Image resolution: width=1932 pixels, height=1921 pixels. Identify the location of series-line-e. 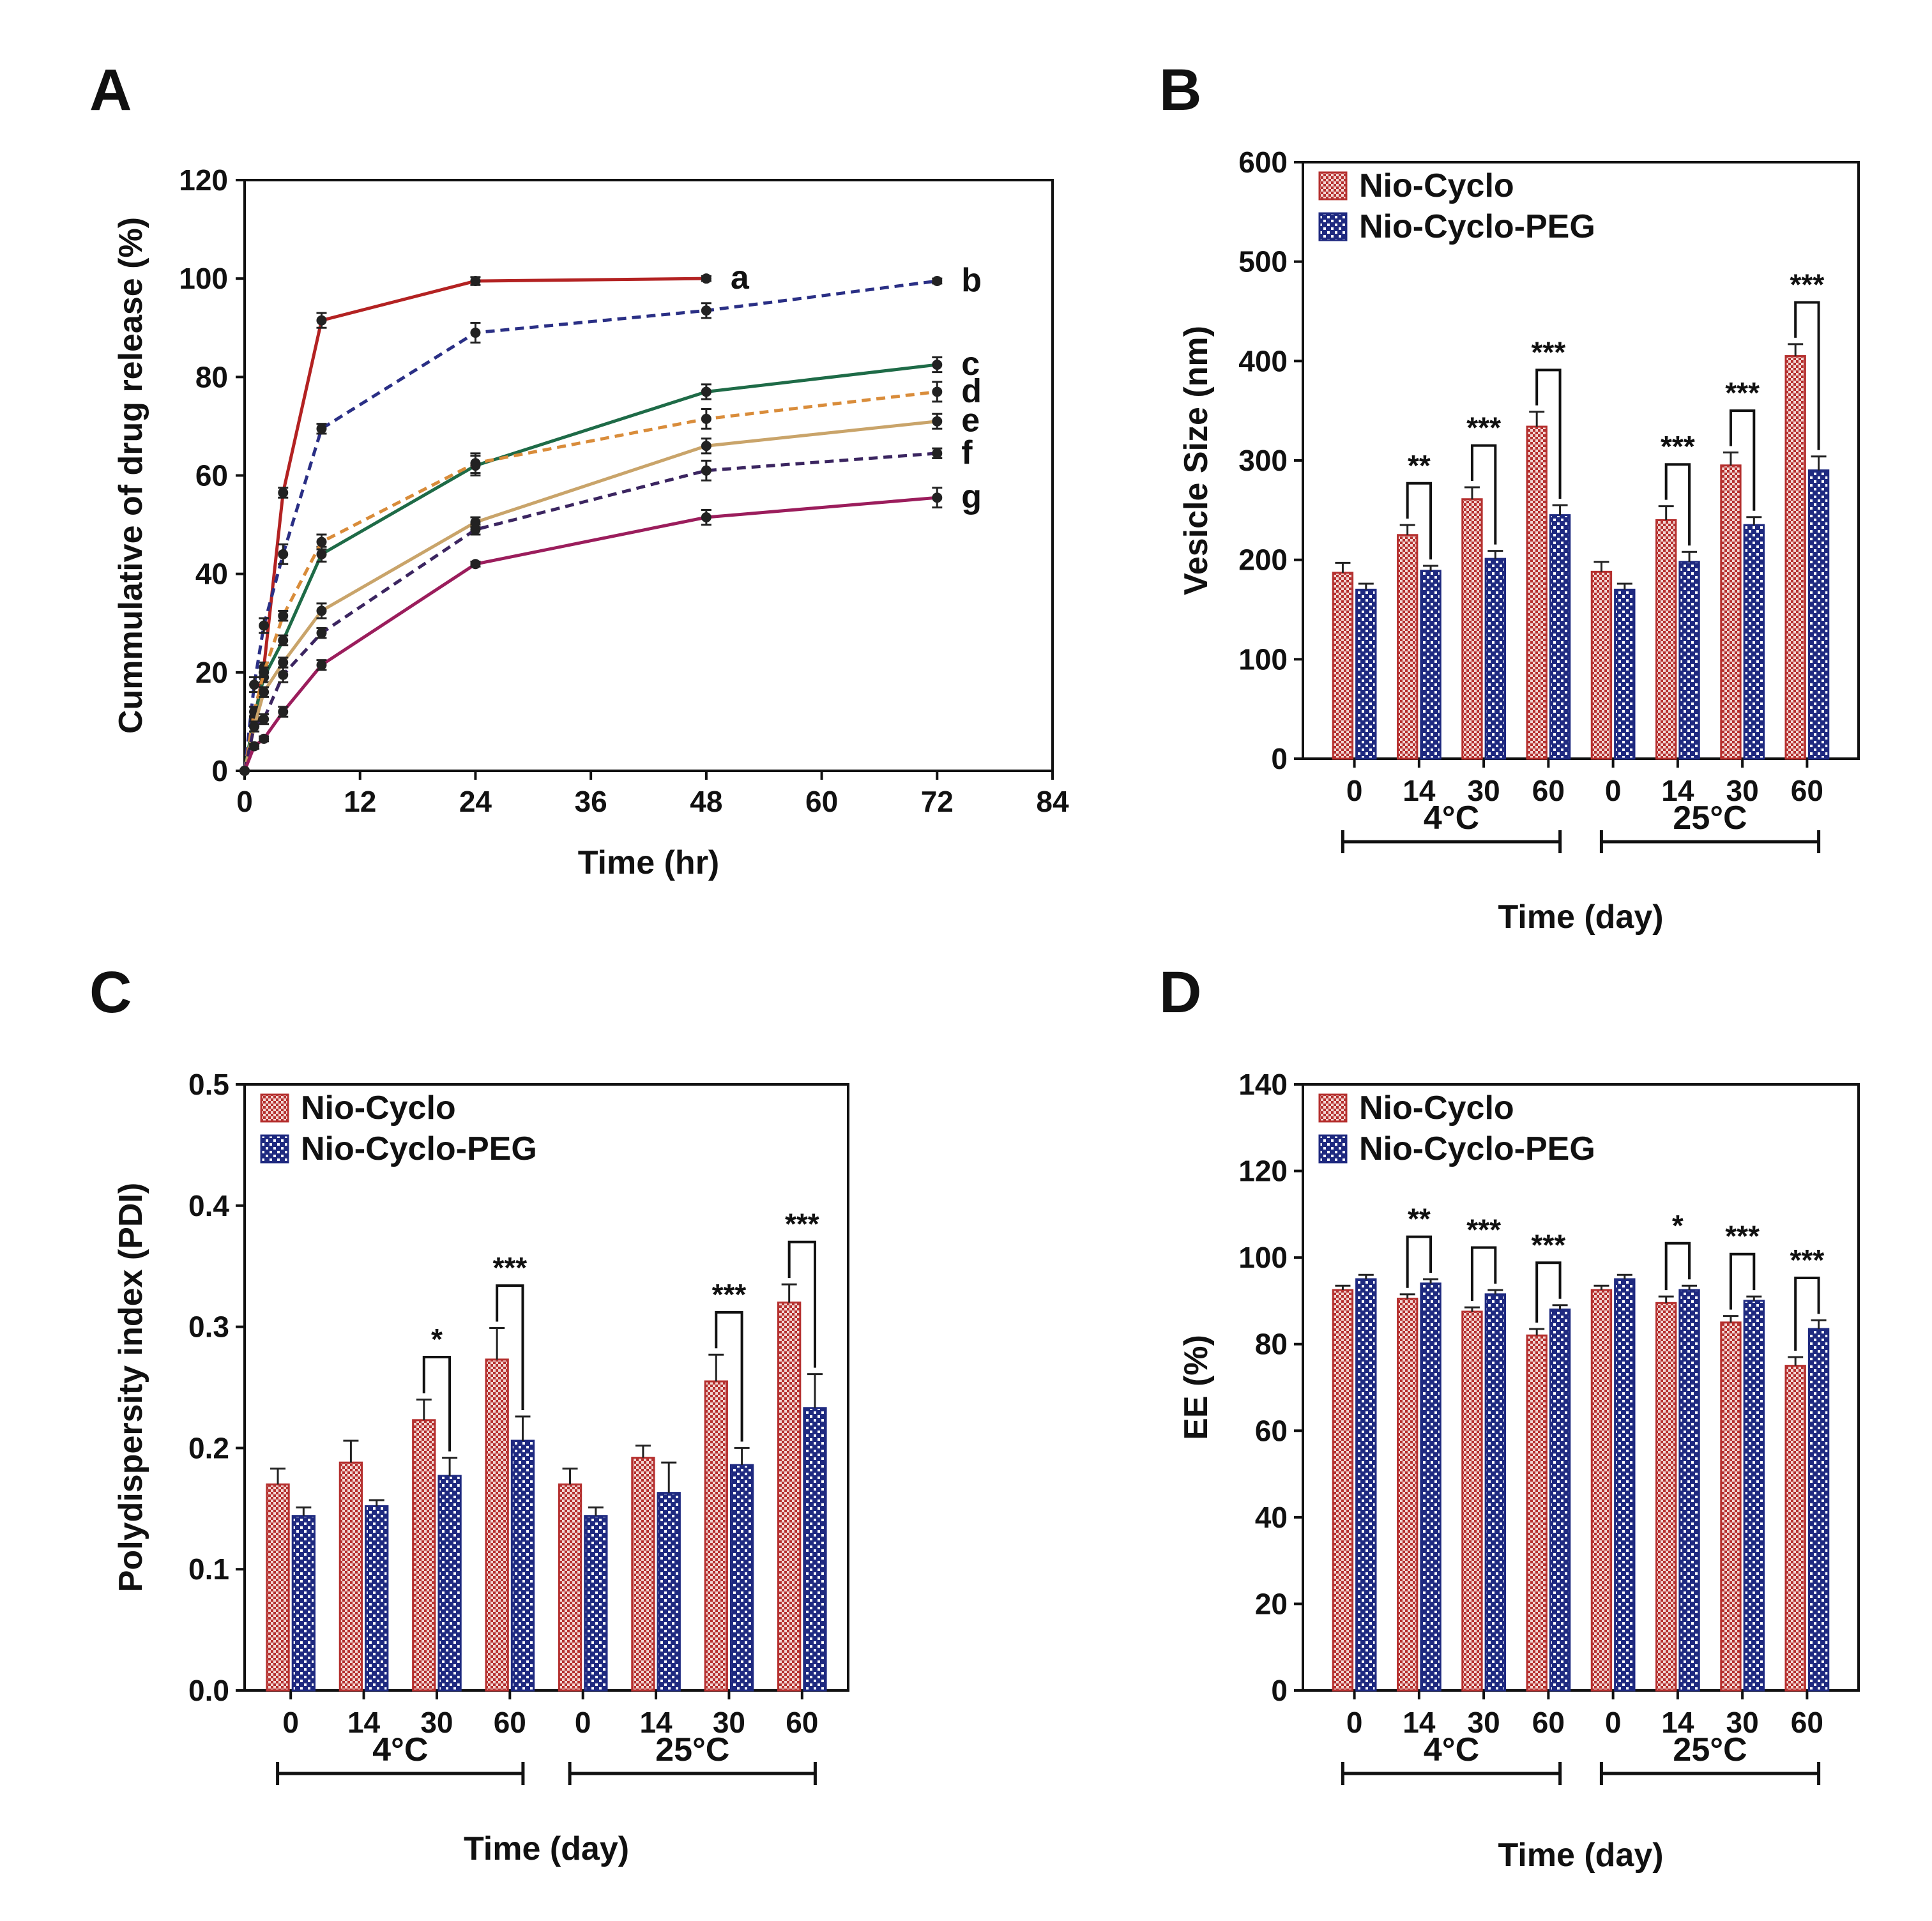
(590, 595).